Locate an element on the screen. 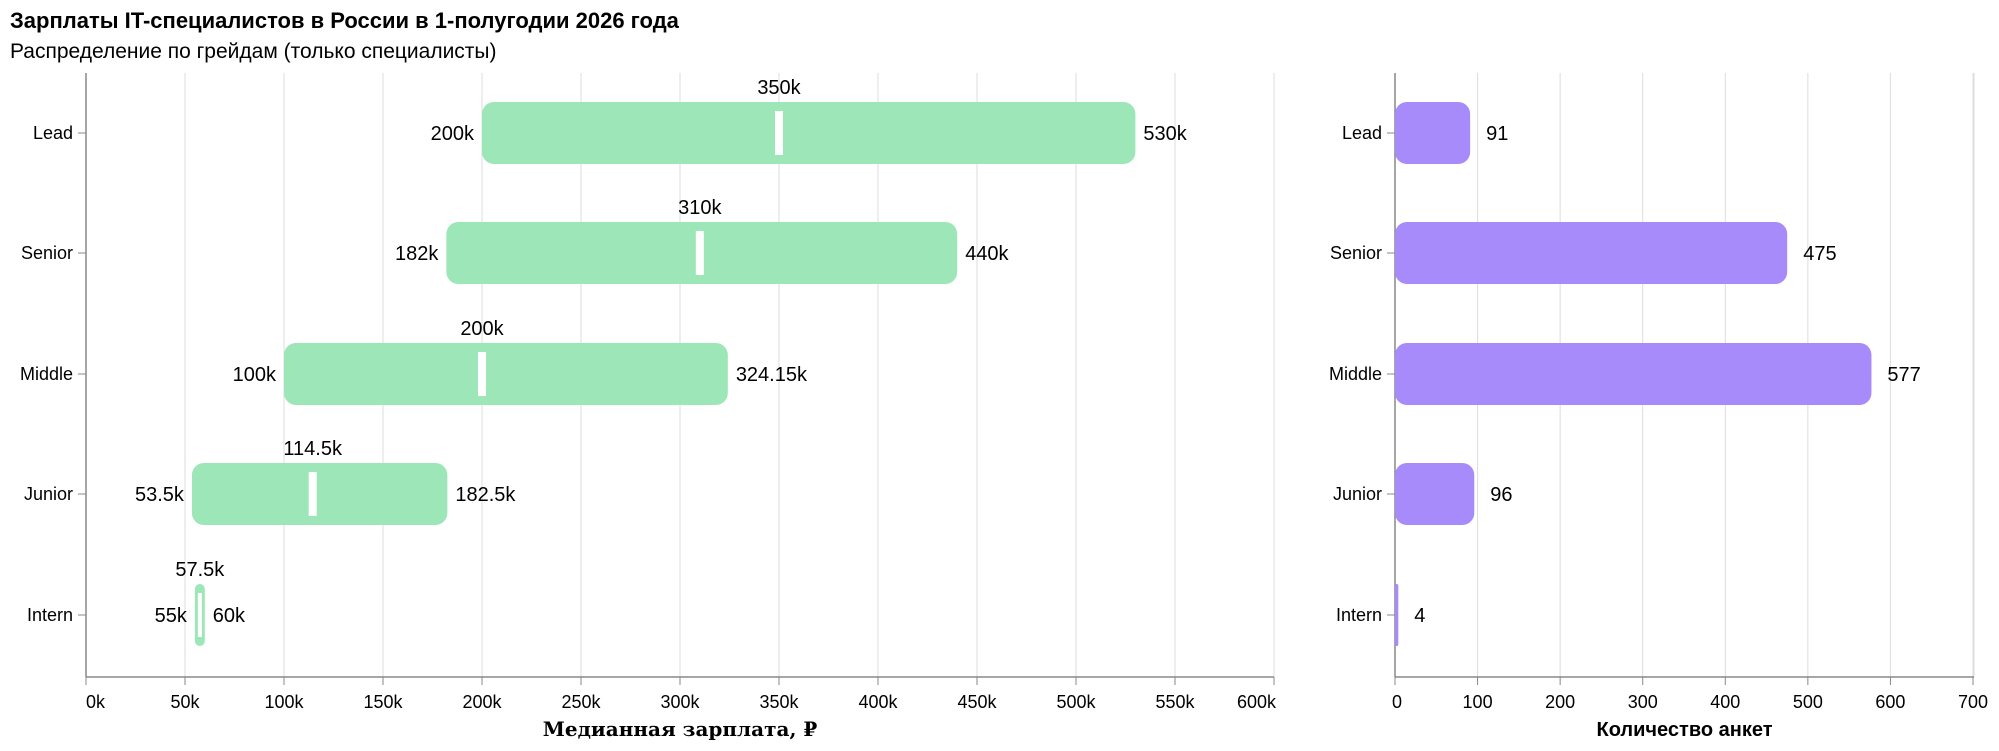 The height and width of the screenshot is (751, 1999). x-tick-label: 400k is located at coordinates (878, 702).